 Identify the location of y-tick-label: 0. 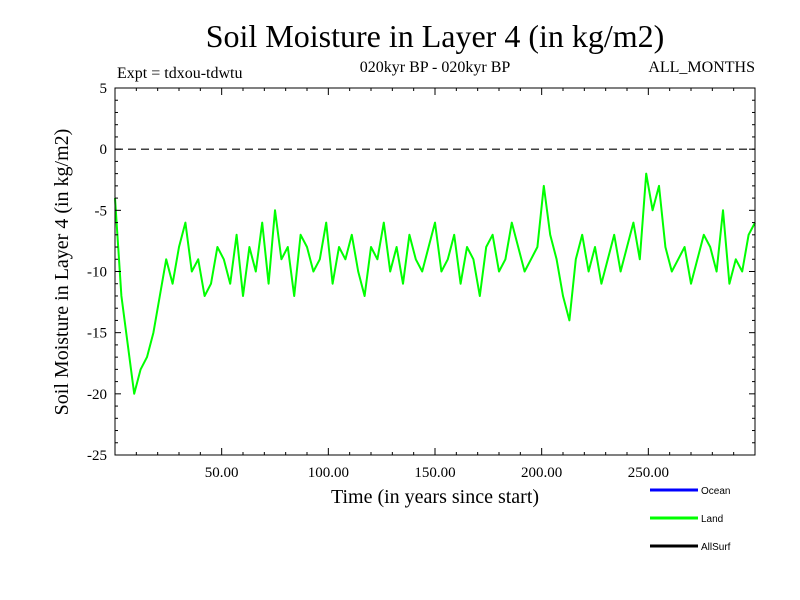
(104, 150).